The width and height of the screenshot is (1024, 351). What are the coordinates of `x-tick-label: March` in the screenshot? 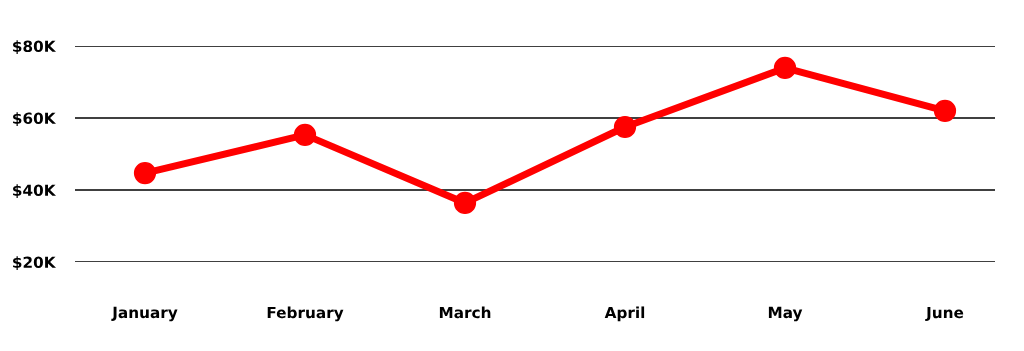 It's located at (465, 312).